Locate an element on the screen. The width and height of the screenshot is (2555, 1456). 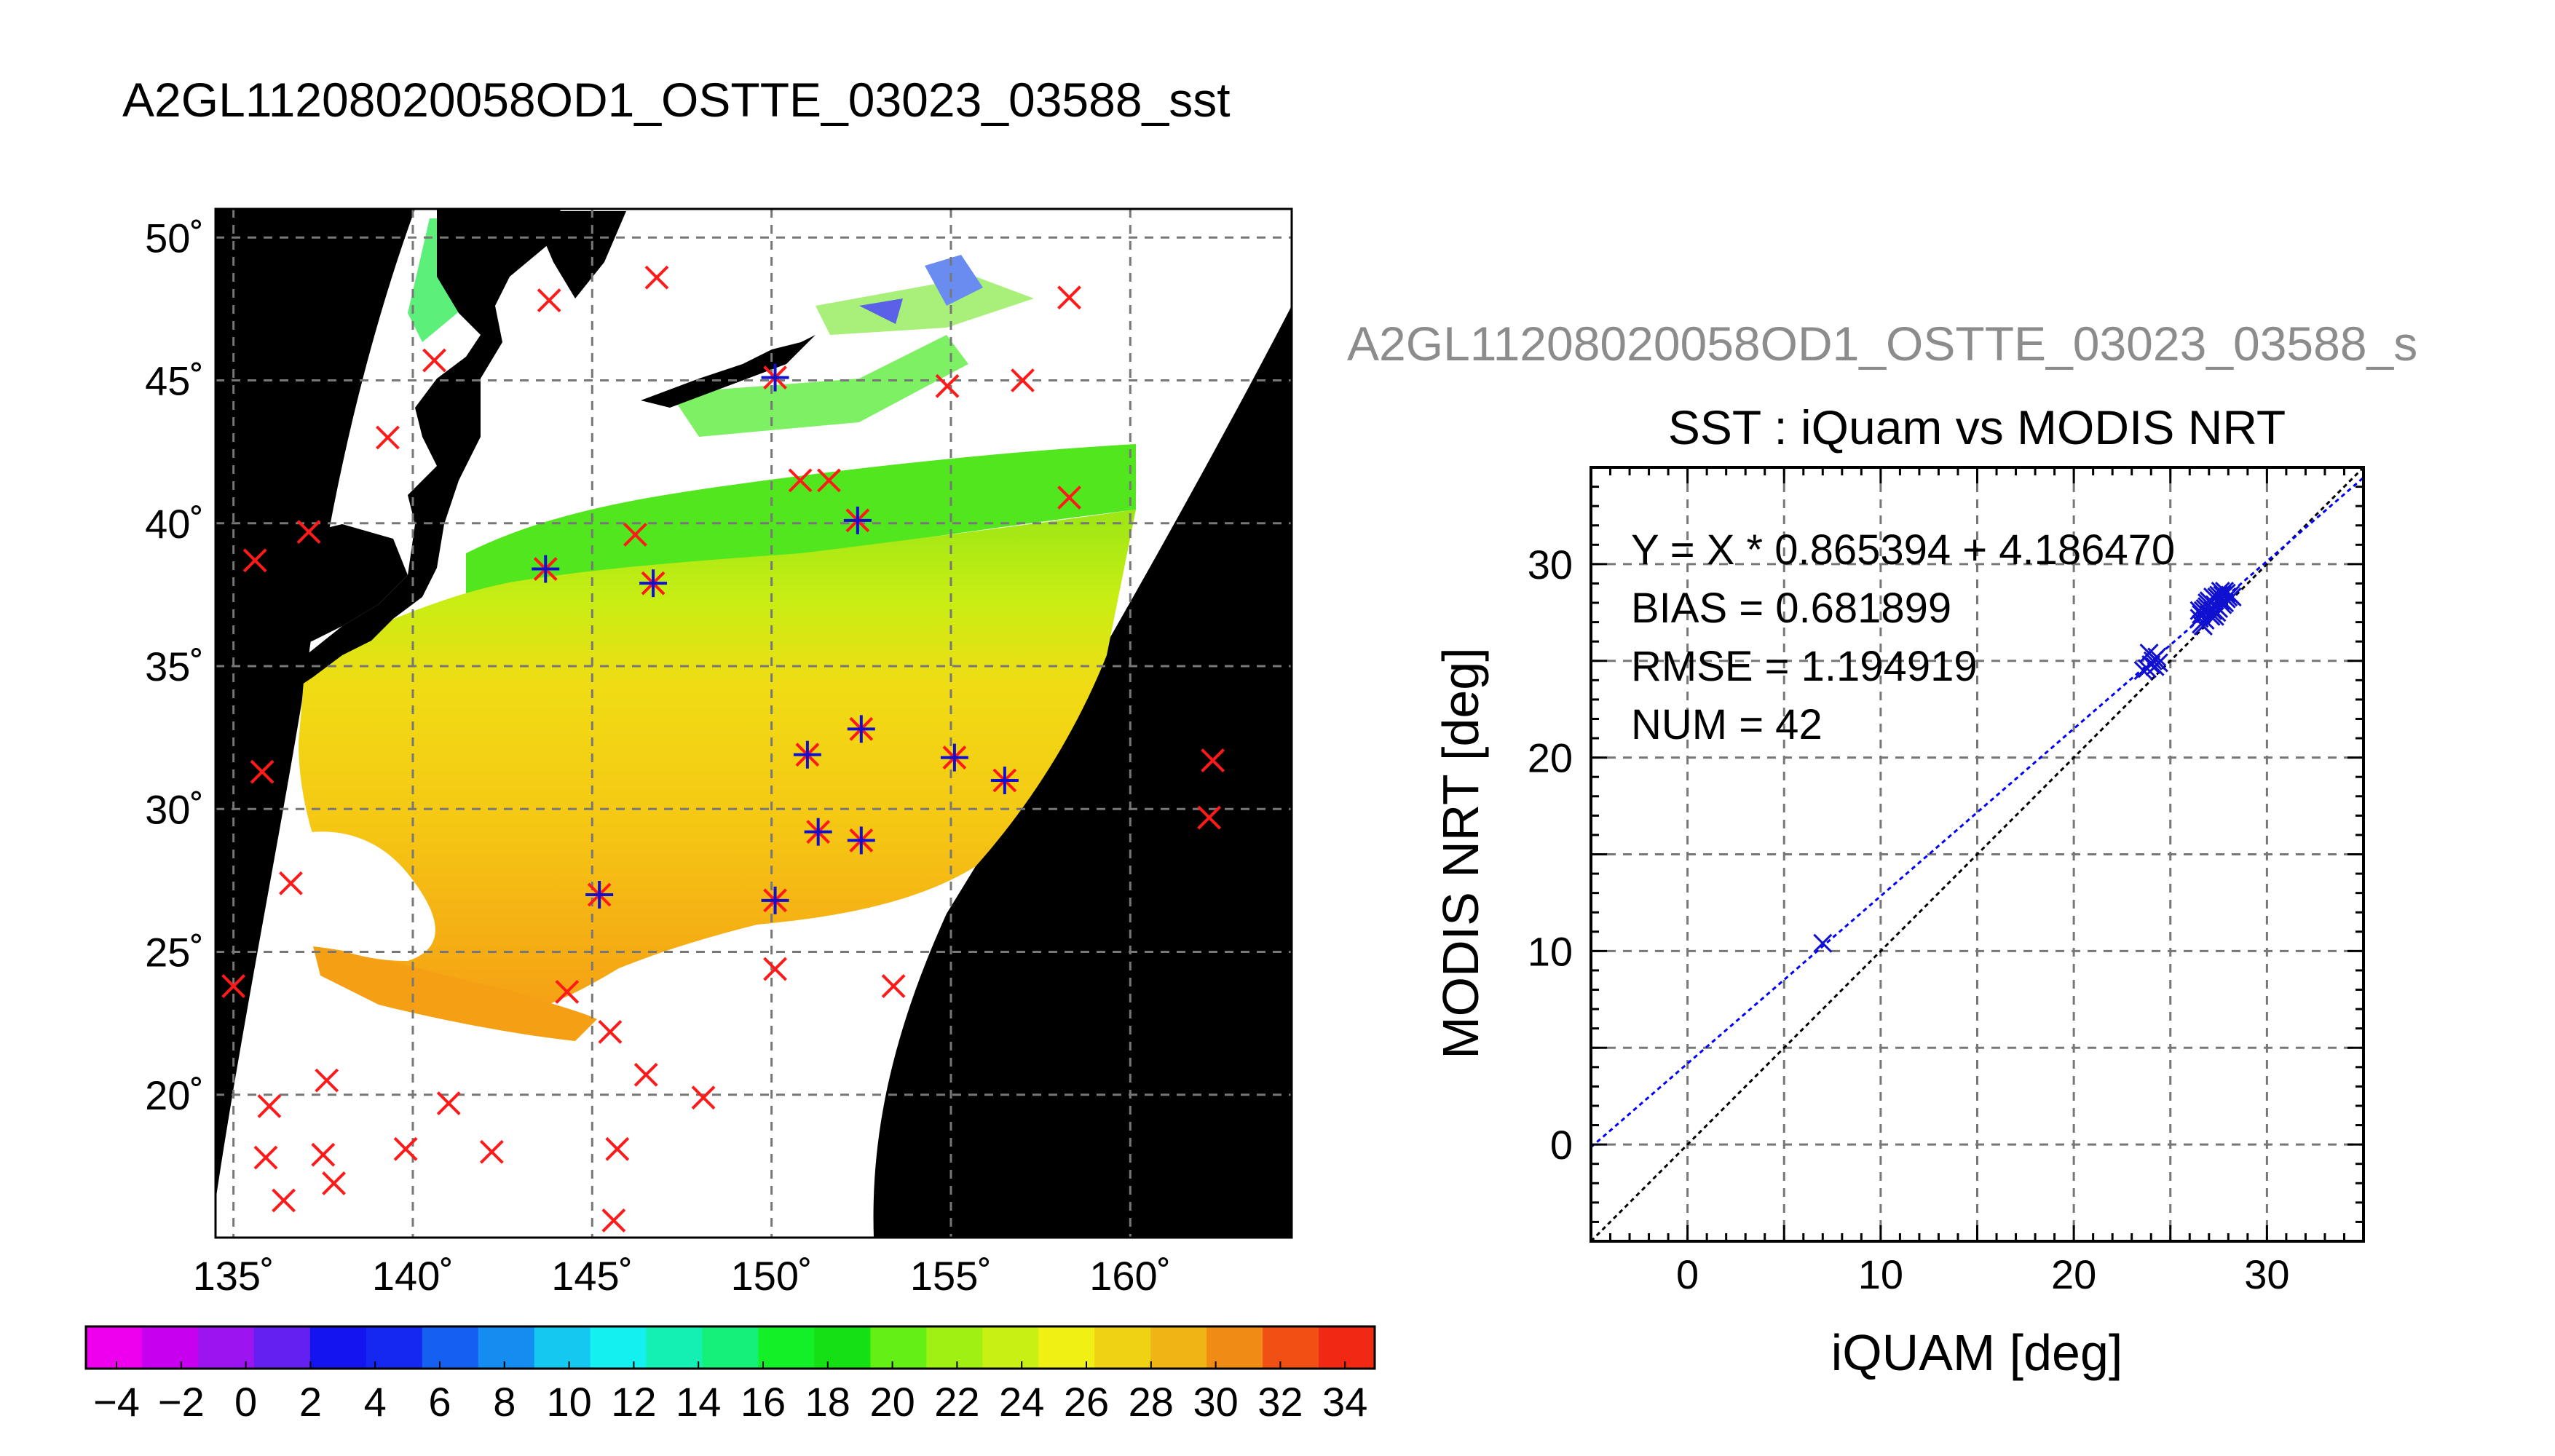
y-axis-label: MODIS NRT [deg] is located at coordinates (1460, 853).